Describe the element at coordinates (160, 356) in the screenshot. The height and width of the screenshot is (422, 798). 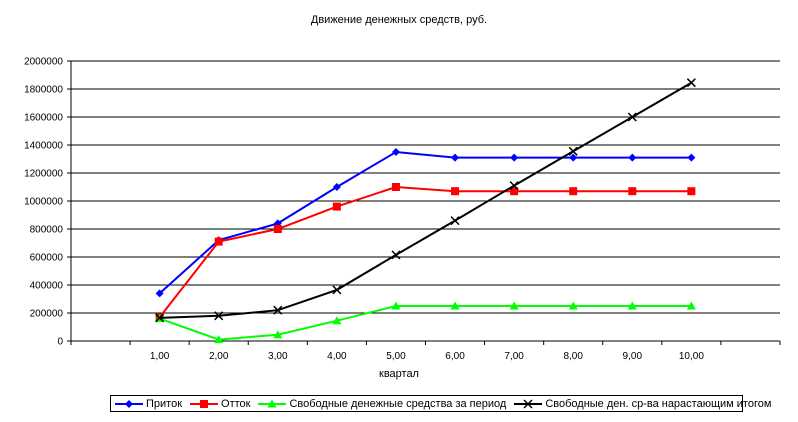
I see `x-tick-label: 1,00` at that location.